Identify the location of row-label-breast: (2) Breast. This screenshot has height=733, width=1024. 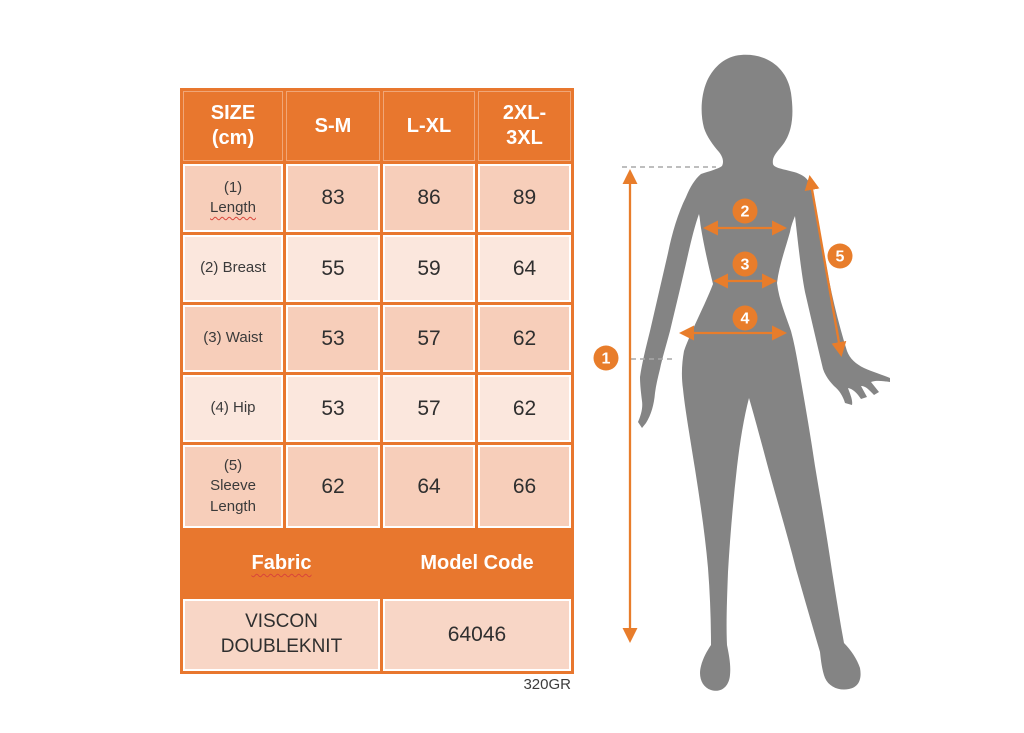
(233, 268).